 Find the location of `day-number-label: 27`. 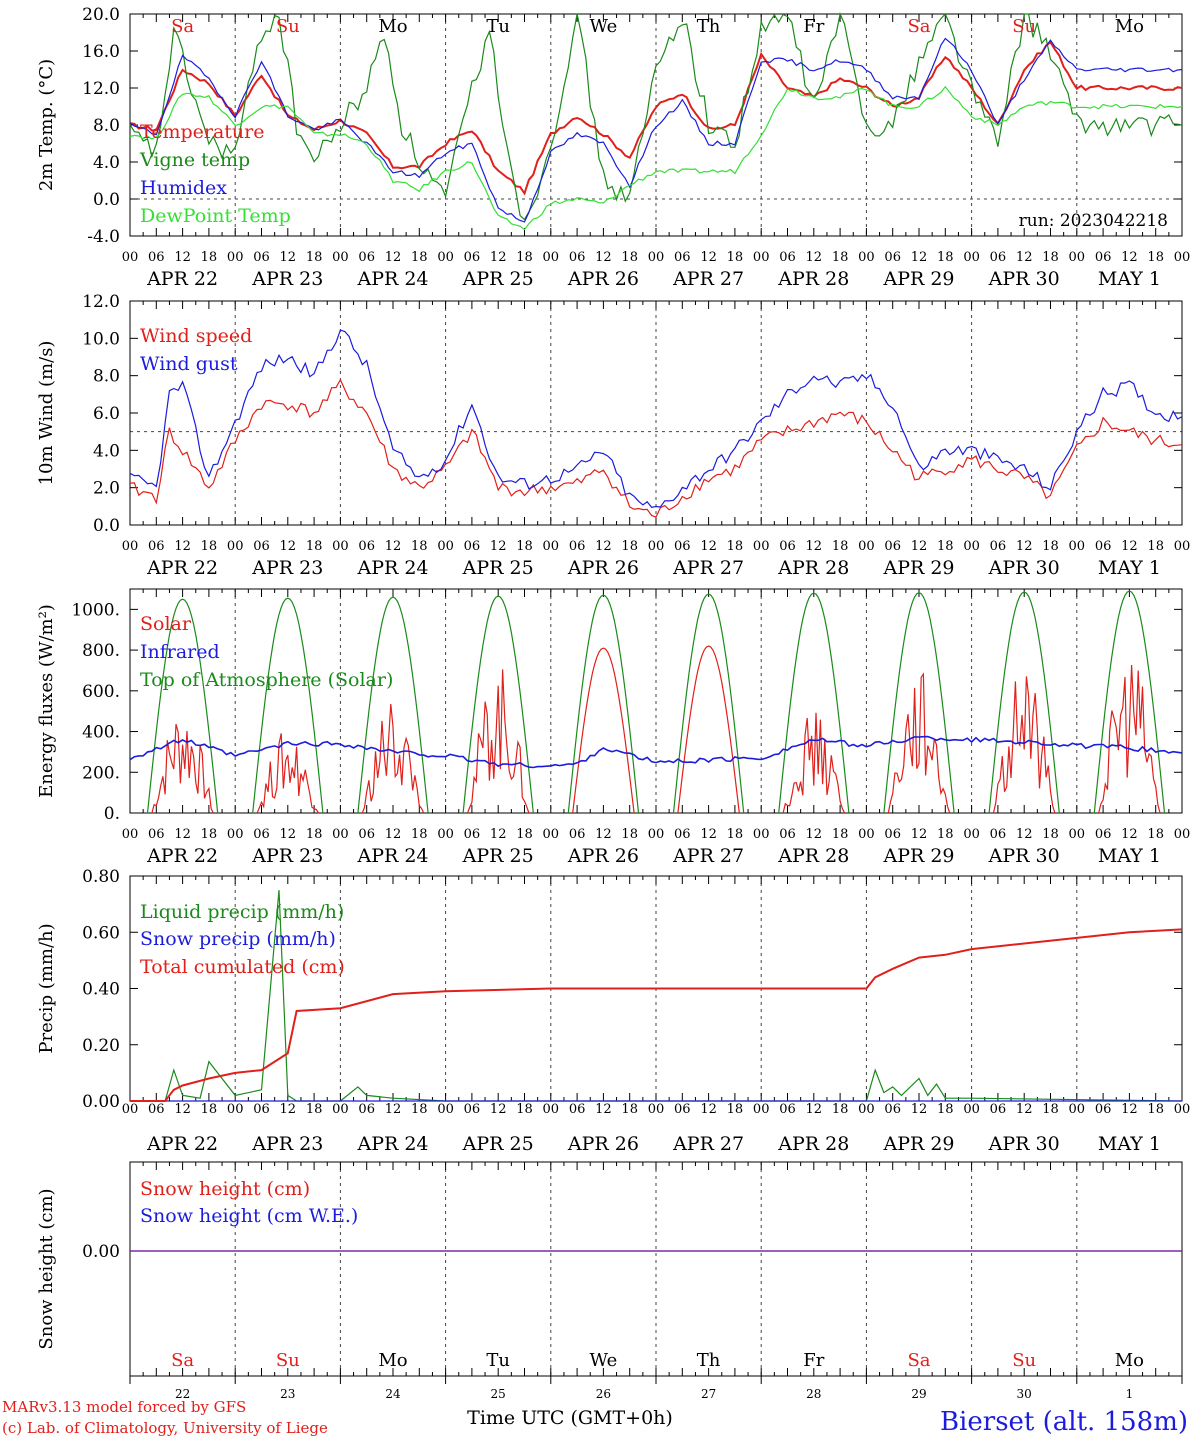

day-number-label: 27 is located at coordinates (708, 1394).